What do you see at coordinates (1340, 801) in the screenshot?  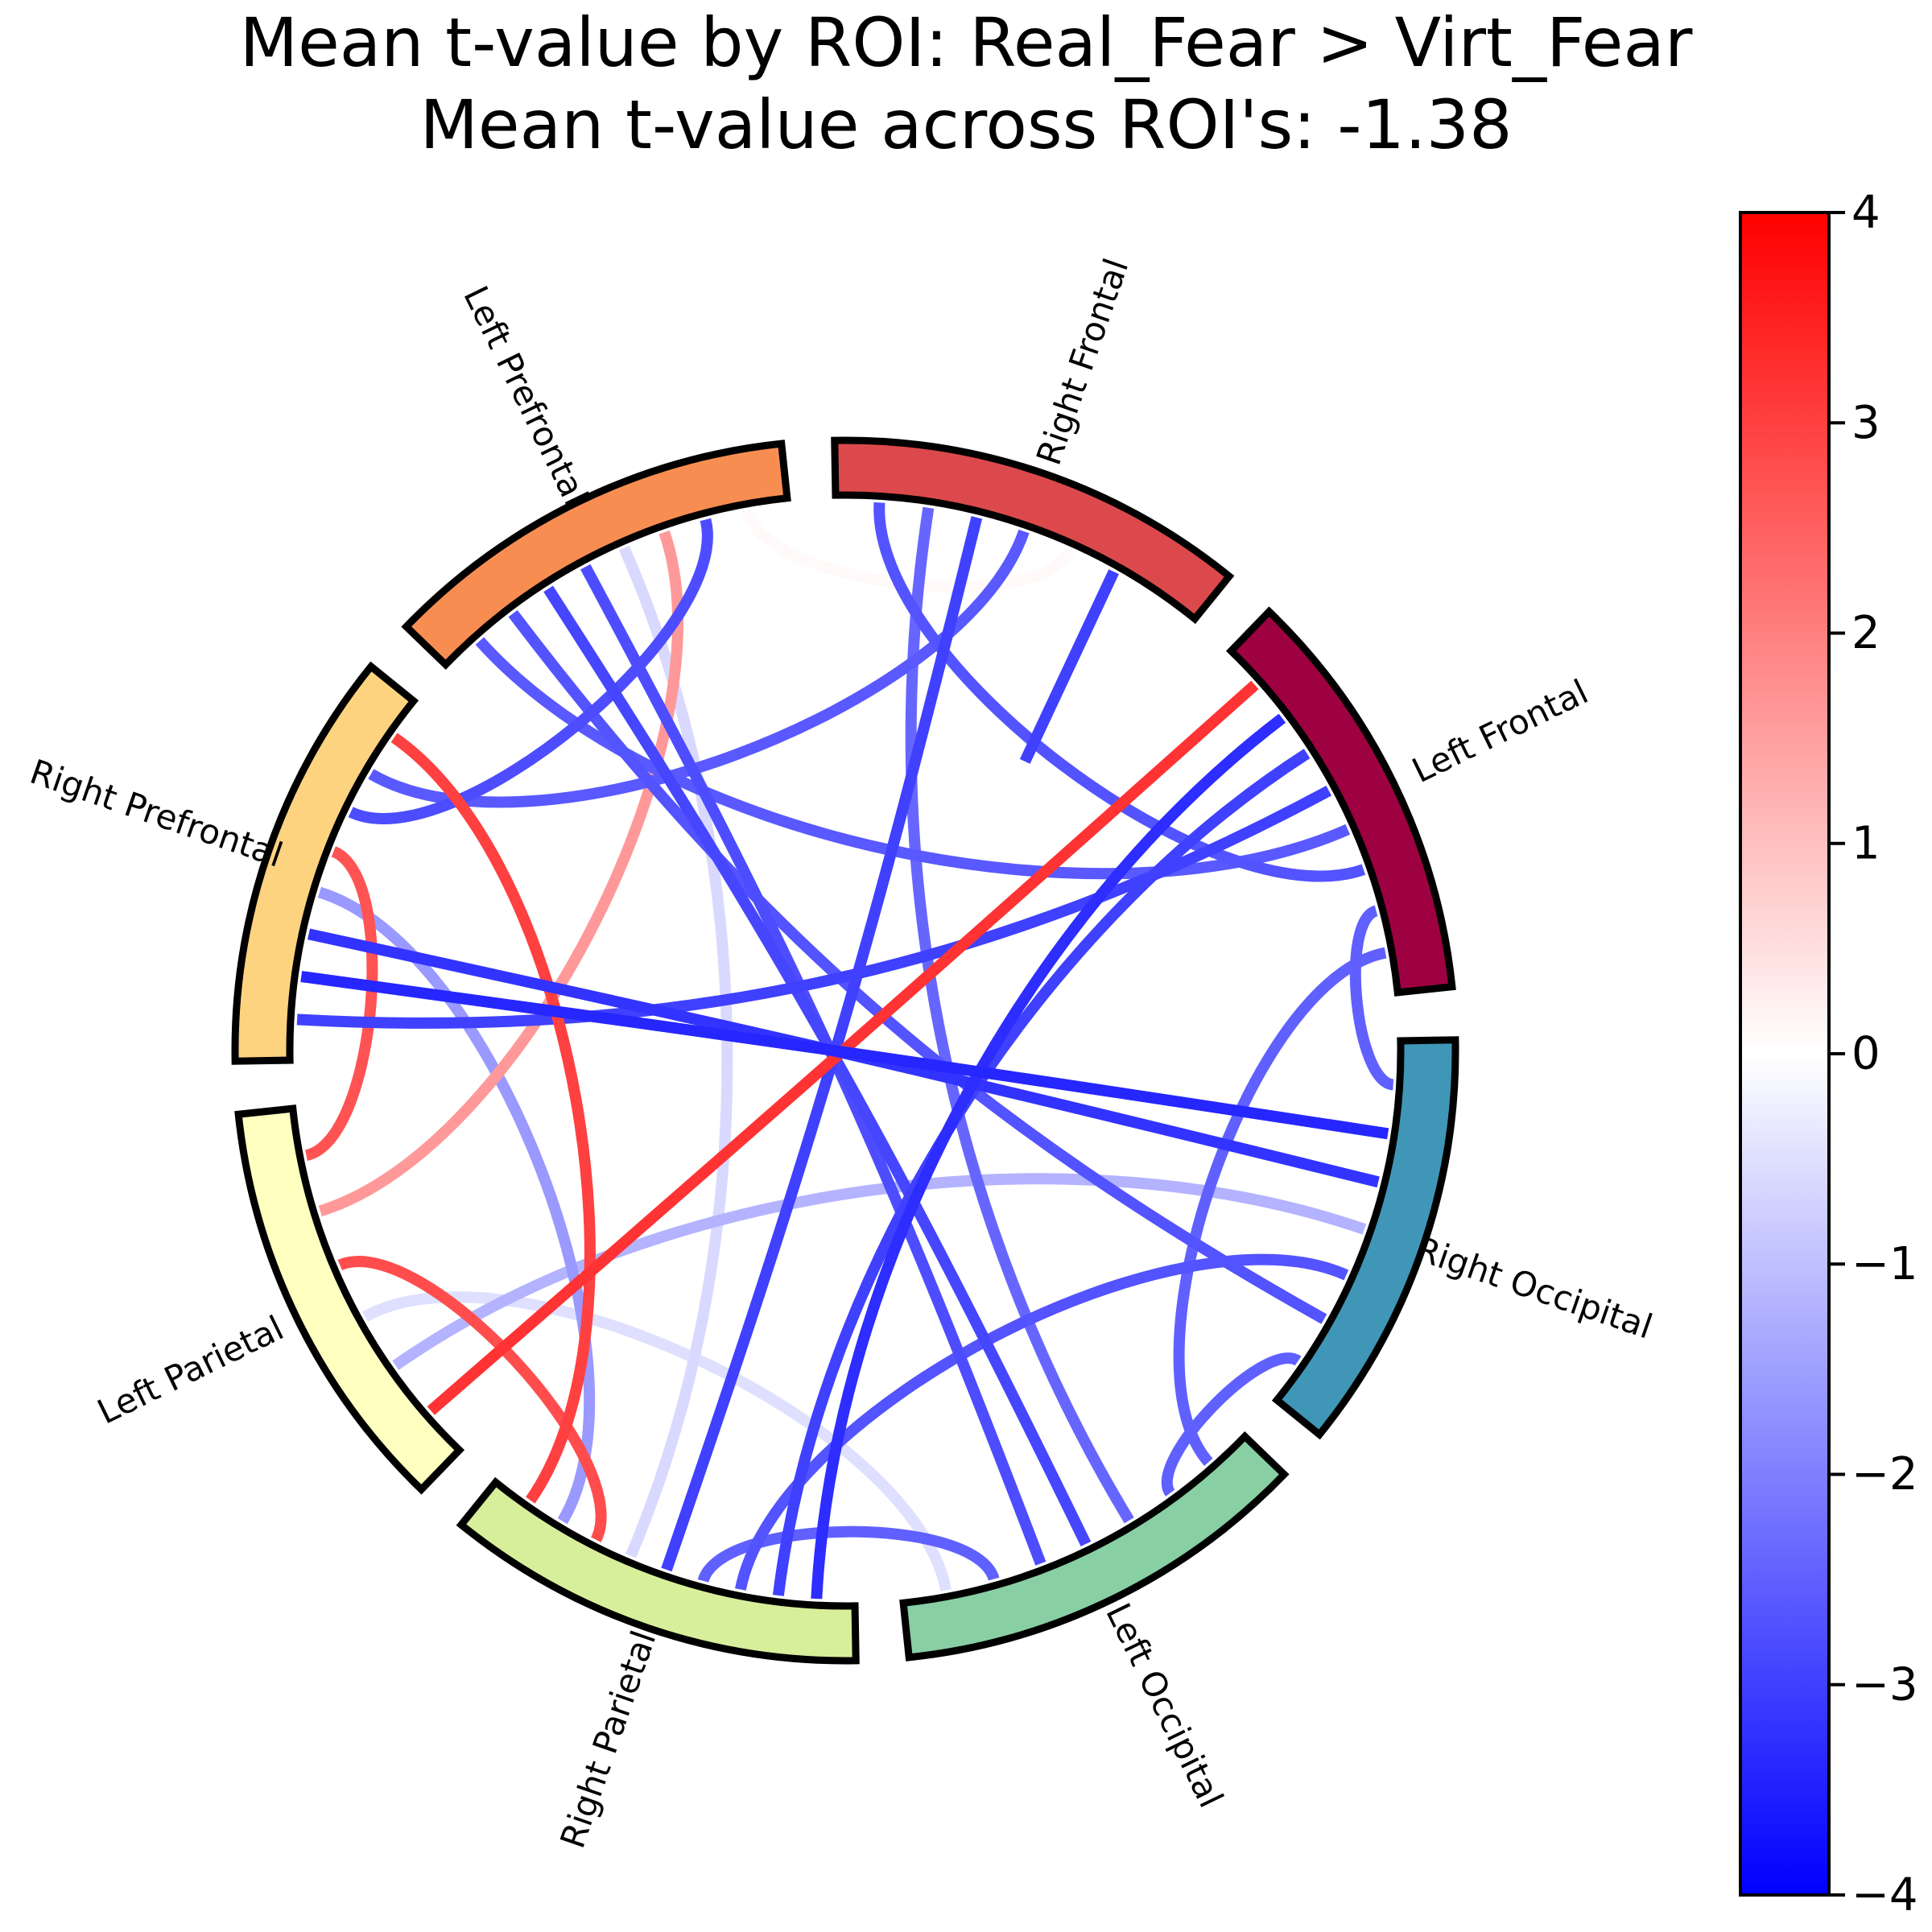 I see `roi-segment-left-frontal` at bounding box center [1340, 801].